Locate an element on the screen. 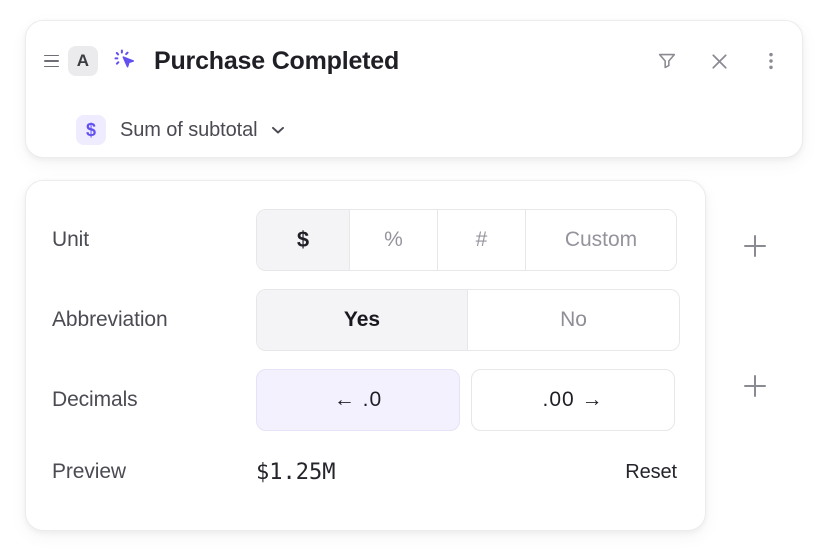 The image size is (826, 560). unit-label: Unit is located at coordinates (70, 239).